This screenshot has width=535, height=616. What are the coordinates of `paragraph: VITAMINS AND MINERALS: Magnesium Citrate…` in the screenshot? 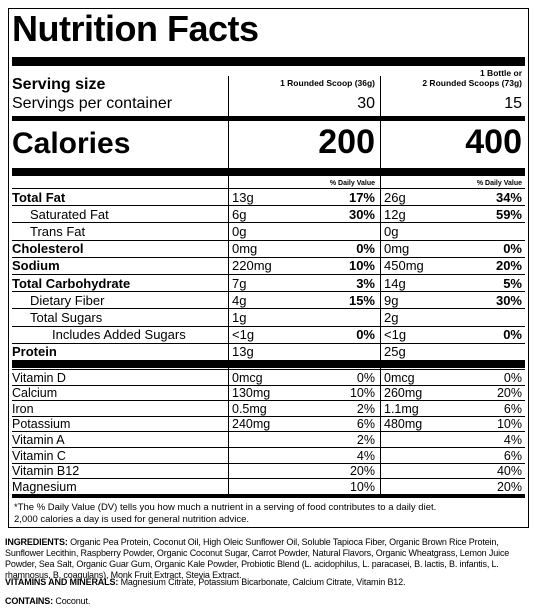 It's located at (268, 582).